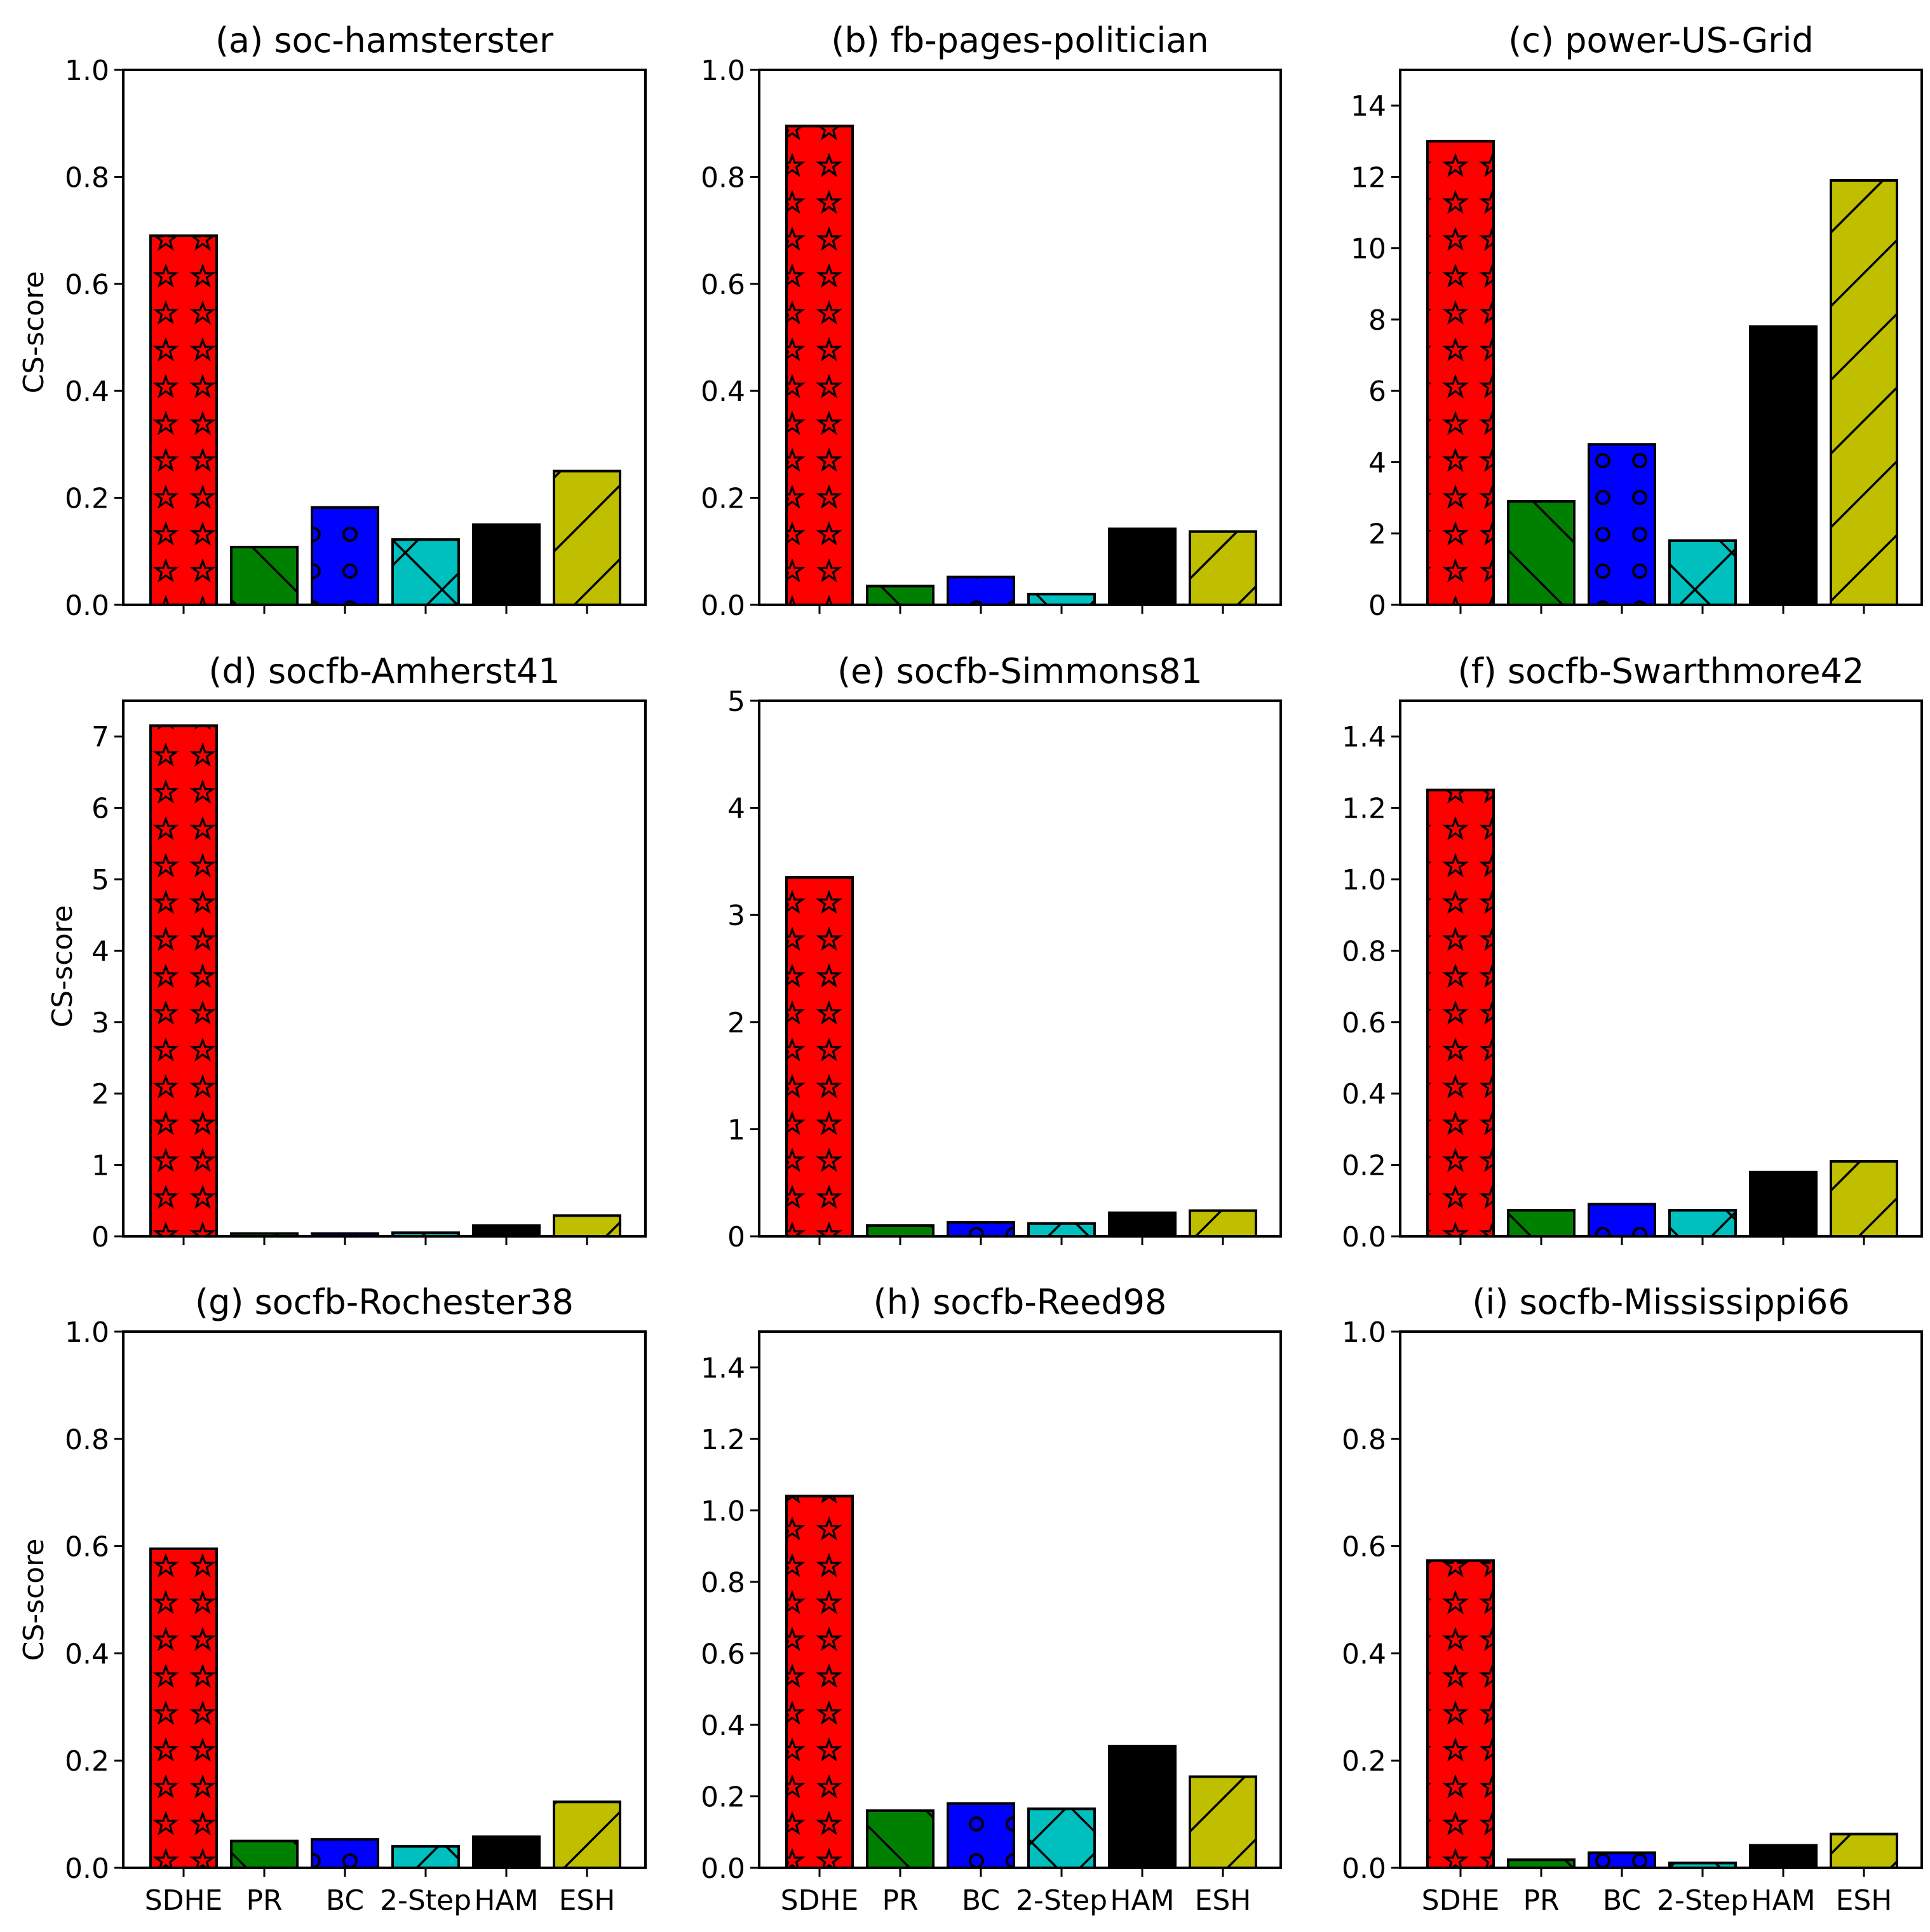 The image size is (1930, 1932). I want to click on x-tick-label: PR, so click(264, 1900).